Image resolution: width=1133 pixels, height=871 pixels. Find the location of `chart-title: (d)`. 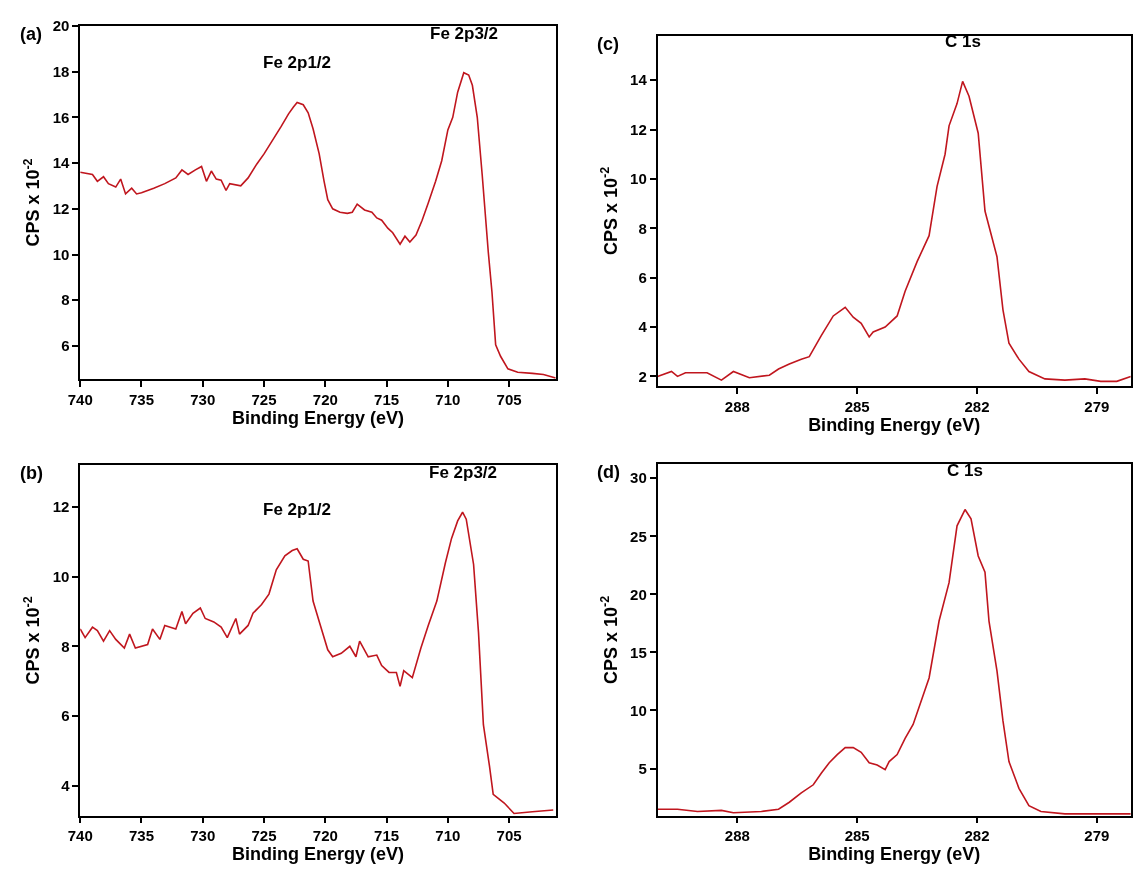

chart-title: (d) is located at coordinates (608, 472).